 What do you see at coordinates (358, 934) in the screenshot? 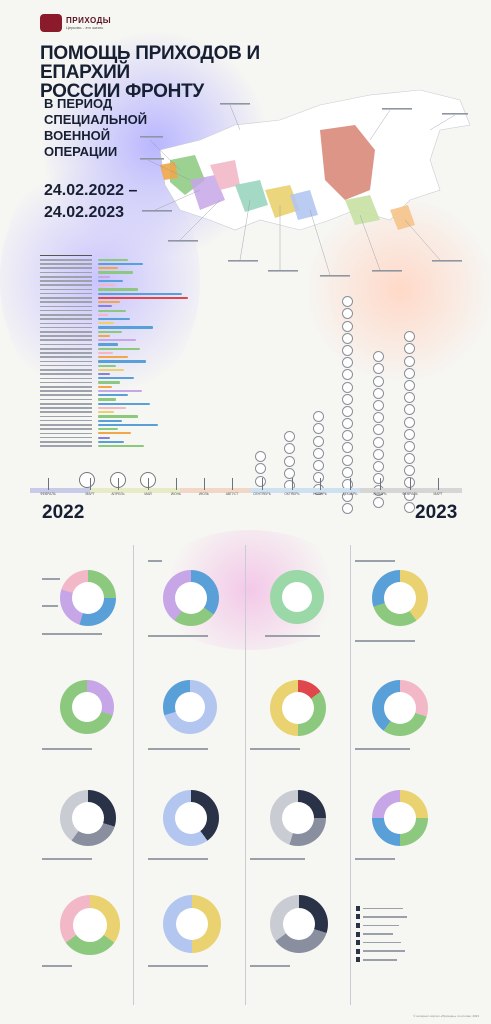
I see `coin-icon` at bounding box center [358, 934].